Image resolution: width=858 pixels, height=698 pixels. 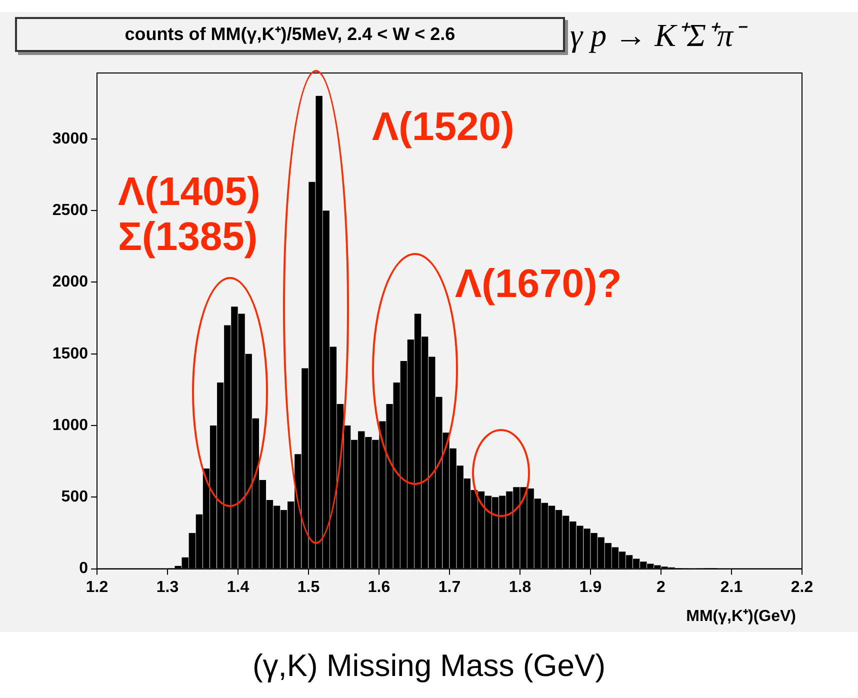 I want to click on annotation: Λ(1520), so click(x=443, y=127).